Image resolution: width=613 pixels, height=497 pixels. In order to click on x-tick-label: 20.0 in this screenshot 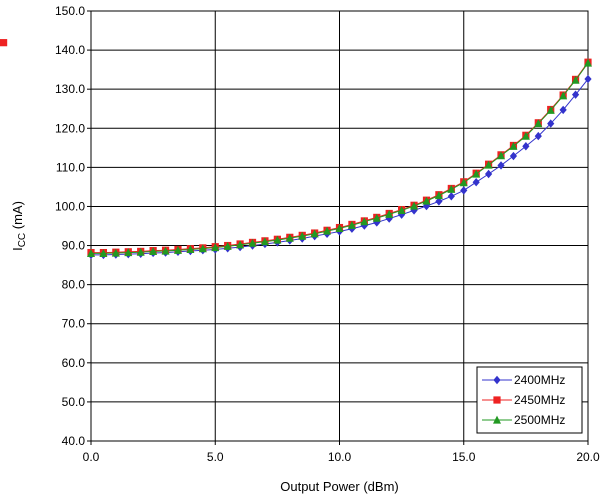, I will do `click(588, 457)`.